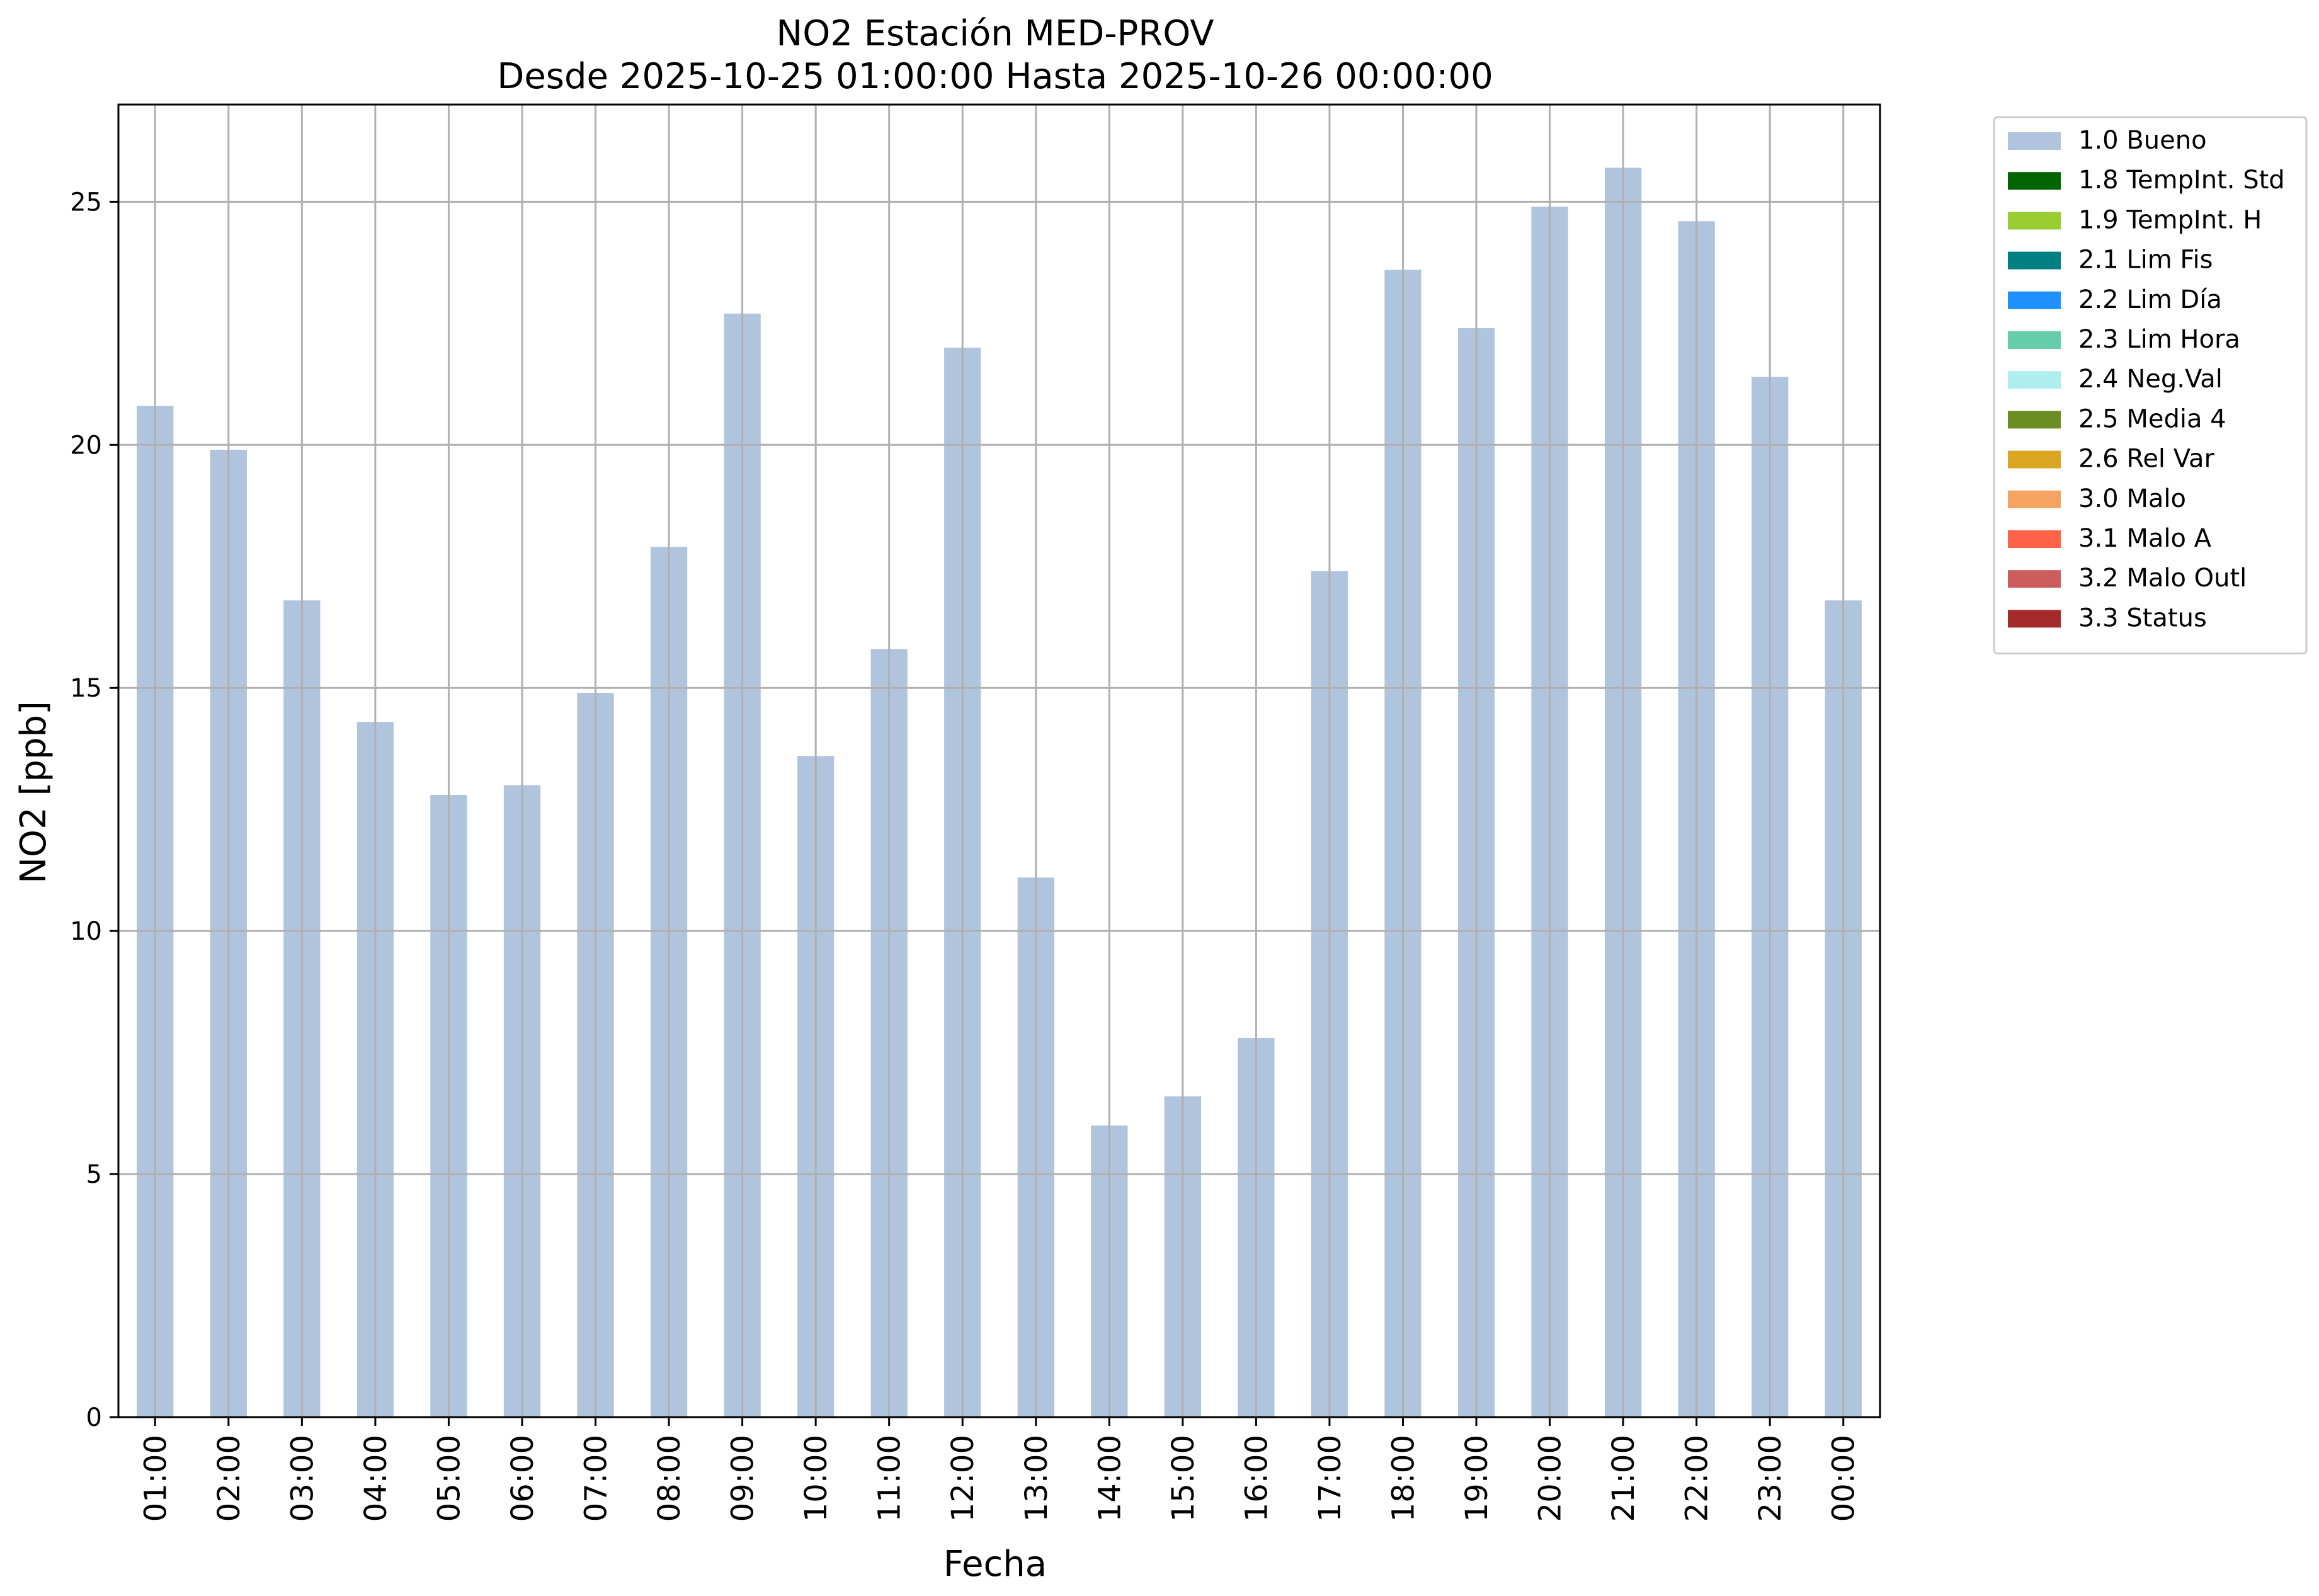 Image resolution: width=2319 pixels, height=1596 pixels. I want to click on legend-label: 3.3 Status, so click(2142, 617).